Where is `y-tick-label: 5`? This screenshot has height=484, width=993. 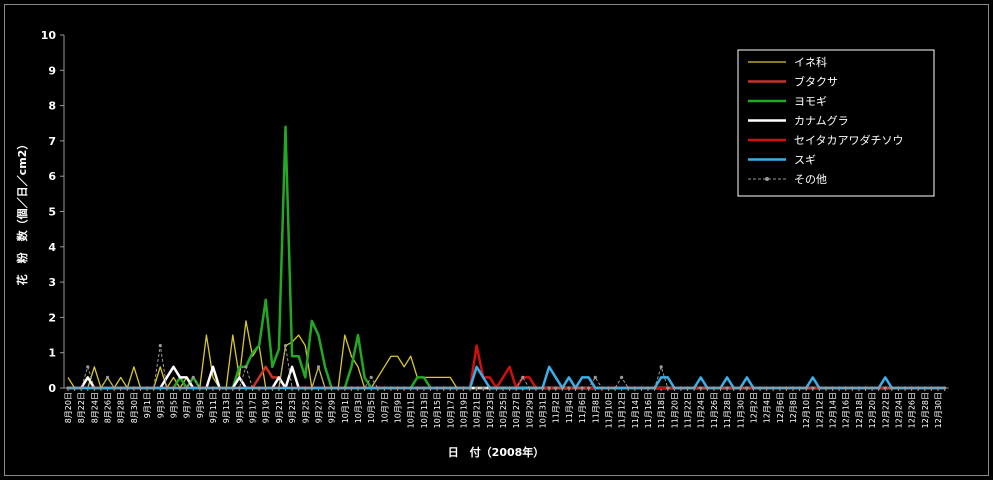 y-tick-label: 5 is located at coordinates (52, 212).